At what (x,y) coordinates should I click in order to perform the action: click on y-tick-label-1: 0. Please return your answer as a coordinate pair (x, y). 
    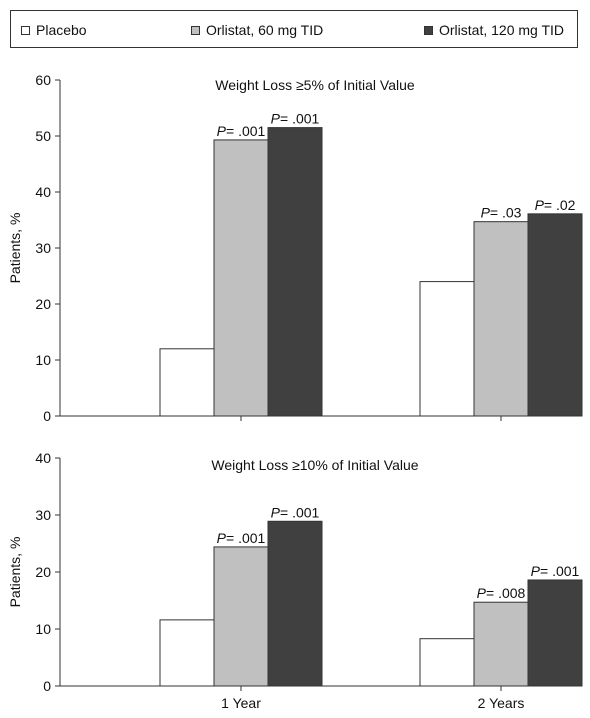
    Looking at the image, I should click on (47, 416).